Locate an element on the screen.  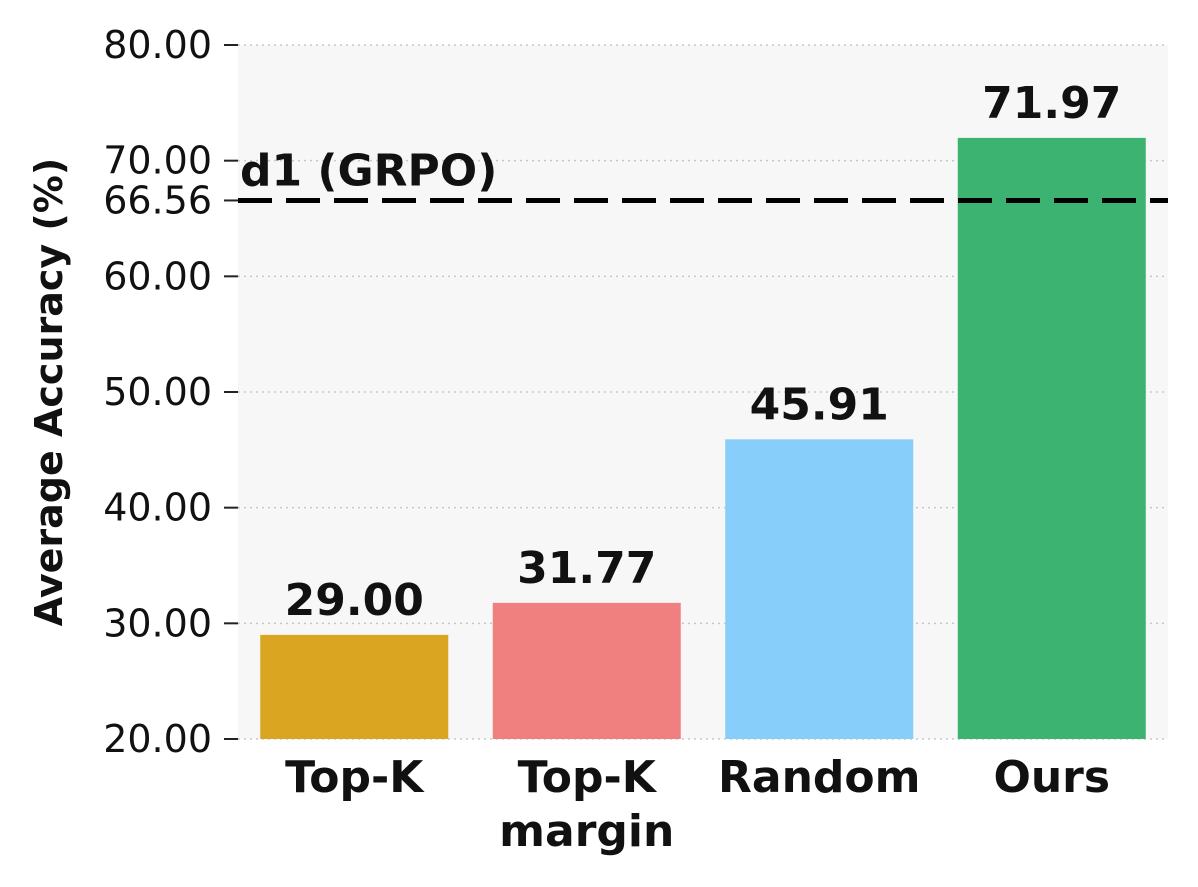
bar-value-label: 71.97 is located at coordinates (1051, 103).